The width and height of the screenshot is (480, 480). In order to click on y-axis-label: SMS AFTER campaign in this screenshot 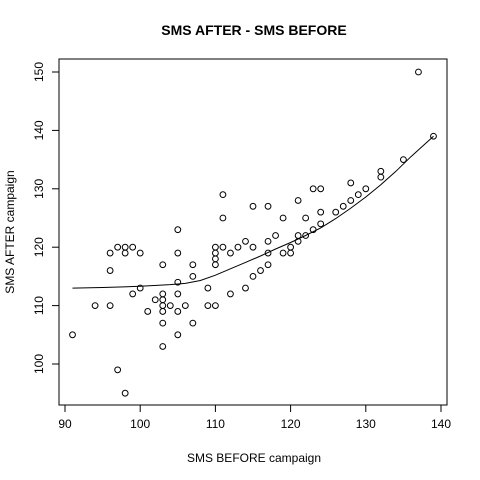, I will do `click(10, 231)`.